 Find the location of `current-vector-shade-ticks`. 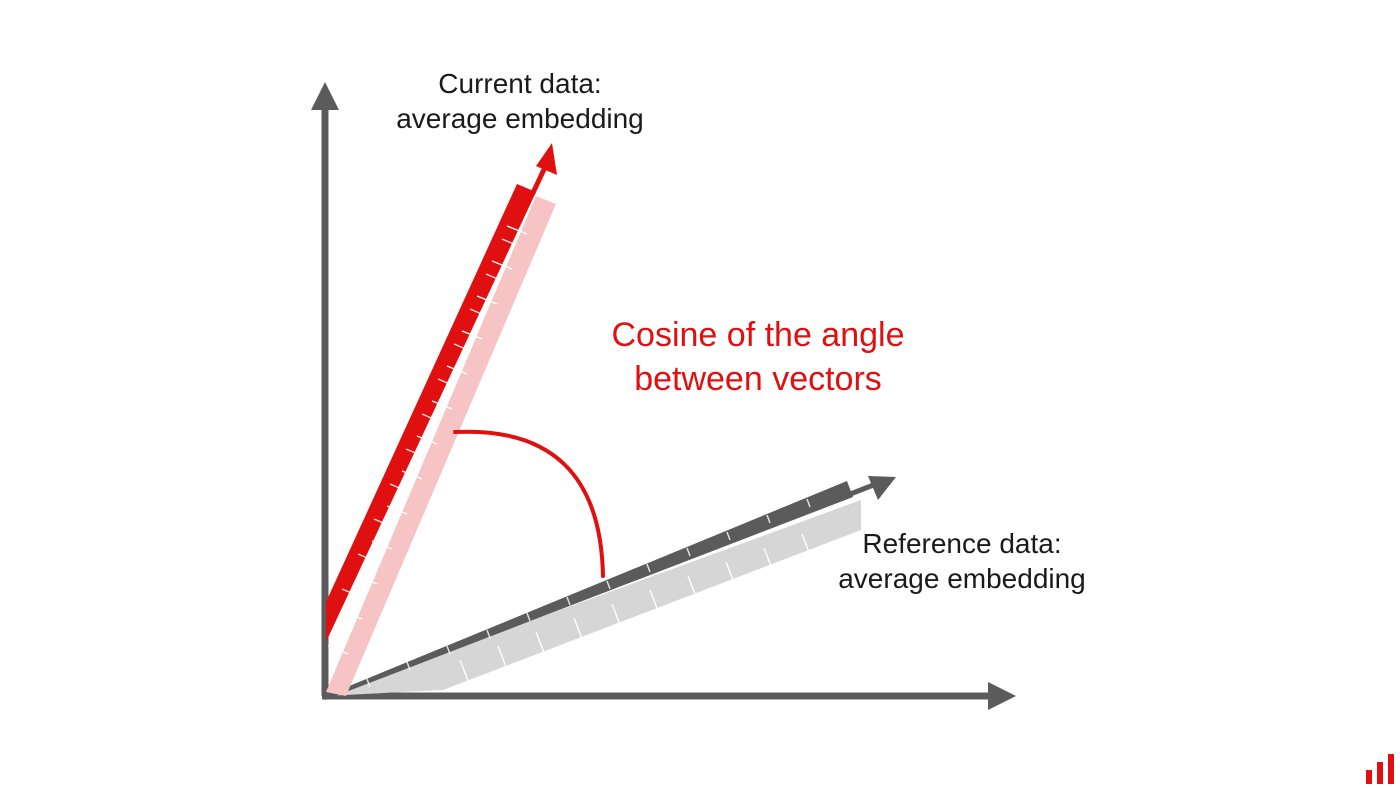

current-vector-shade-ticks is located at coordinates (427, 440).